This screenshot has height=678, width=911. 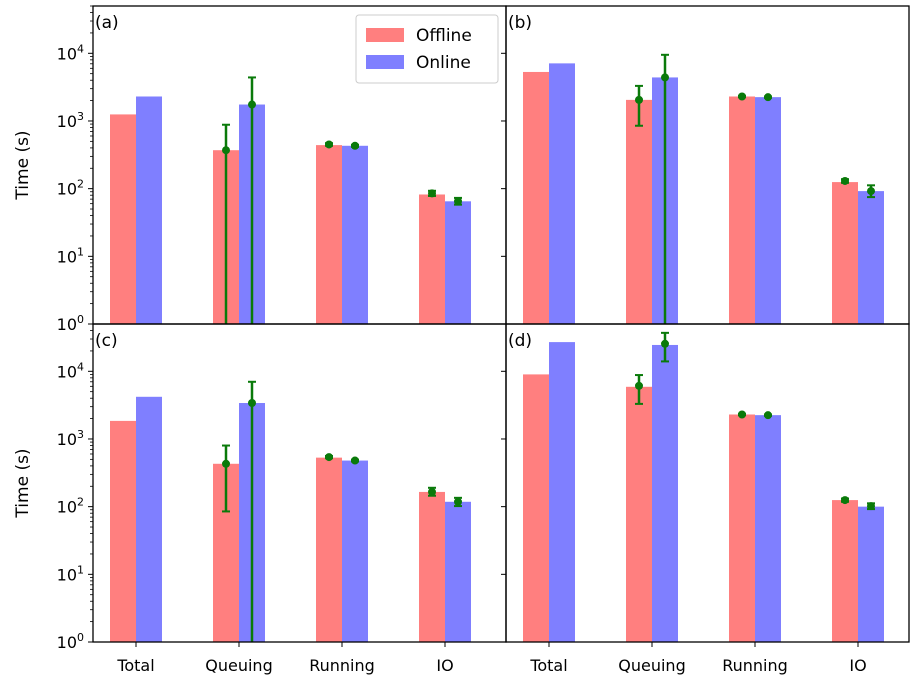 I want to click on panel-label: (b), so click(x=520, y=23).